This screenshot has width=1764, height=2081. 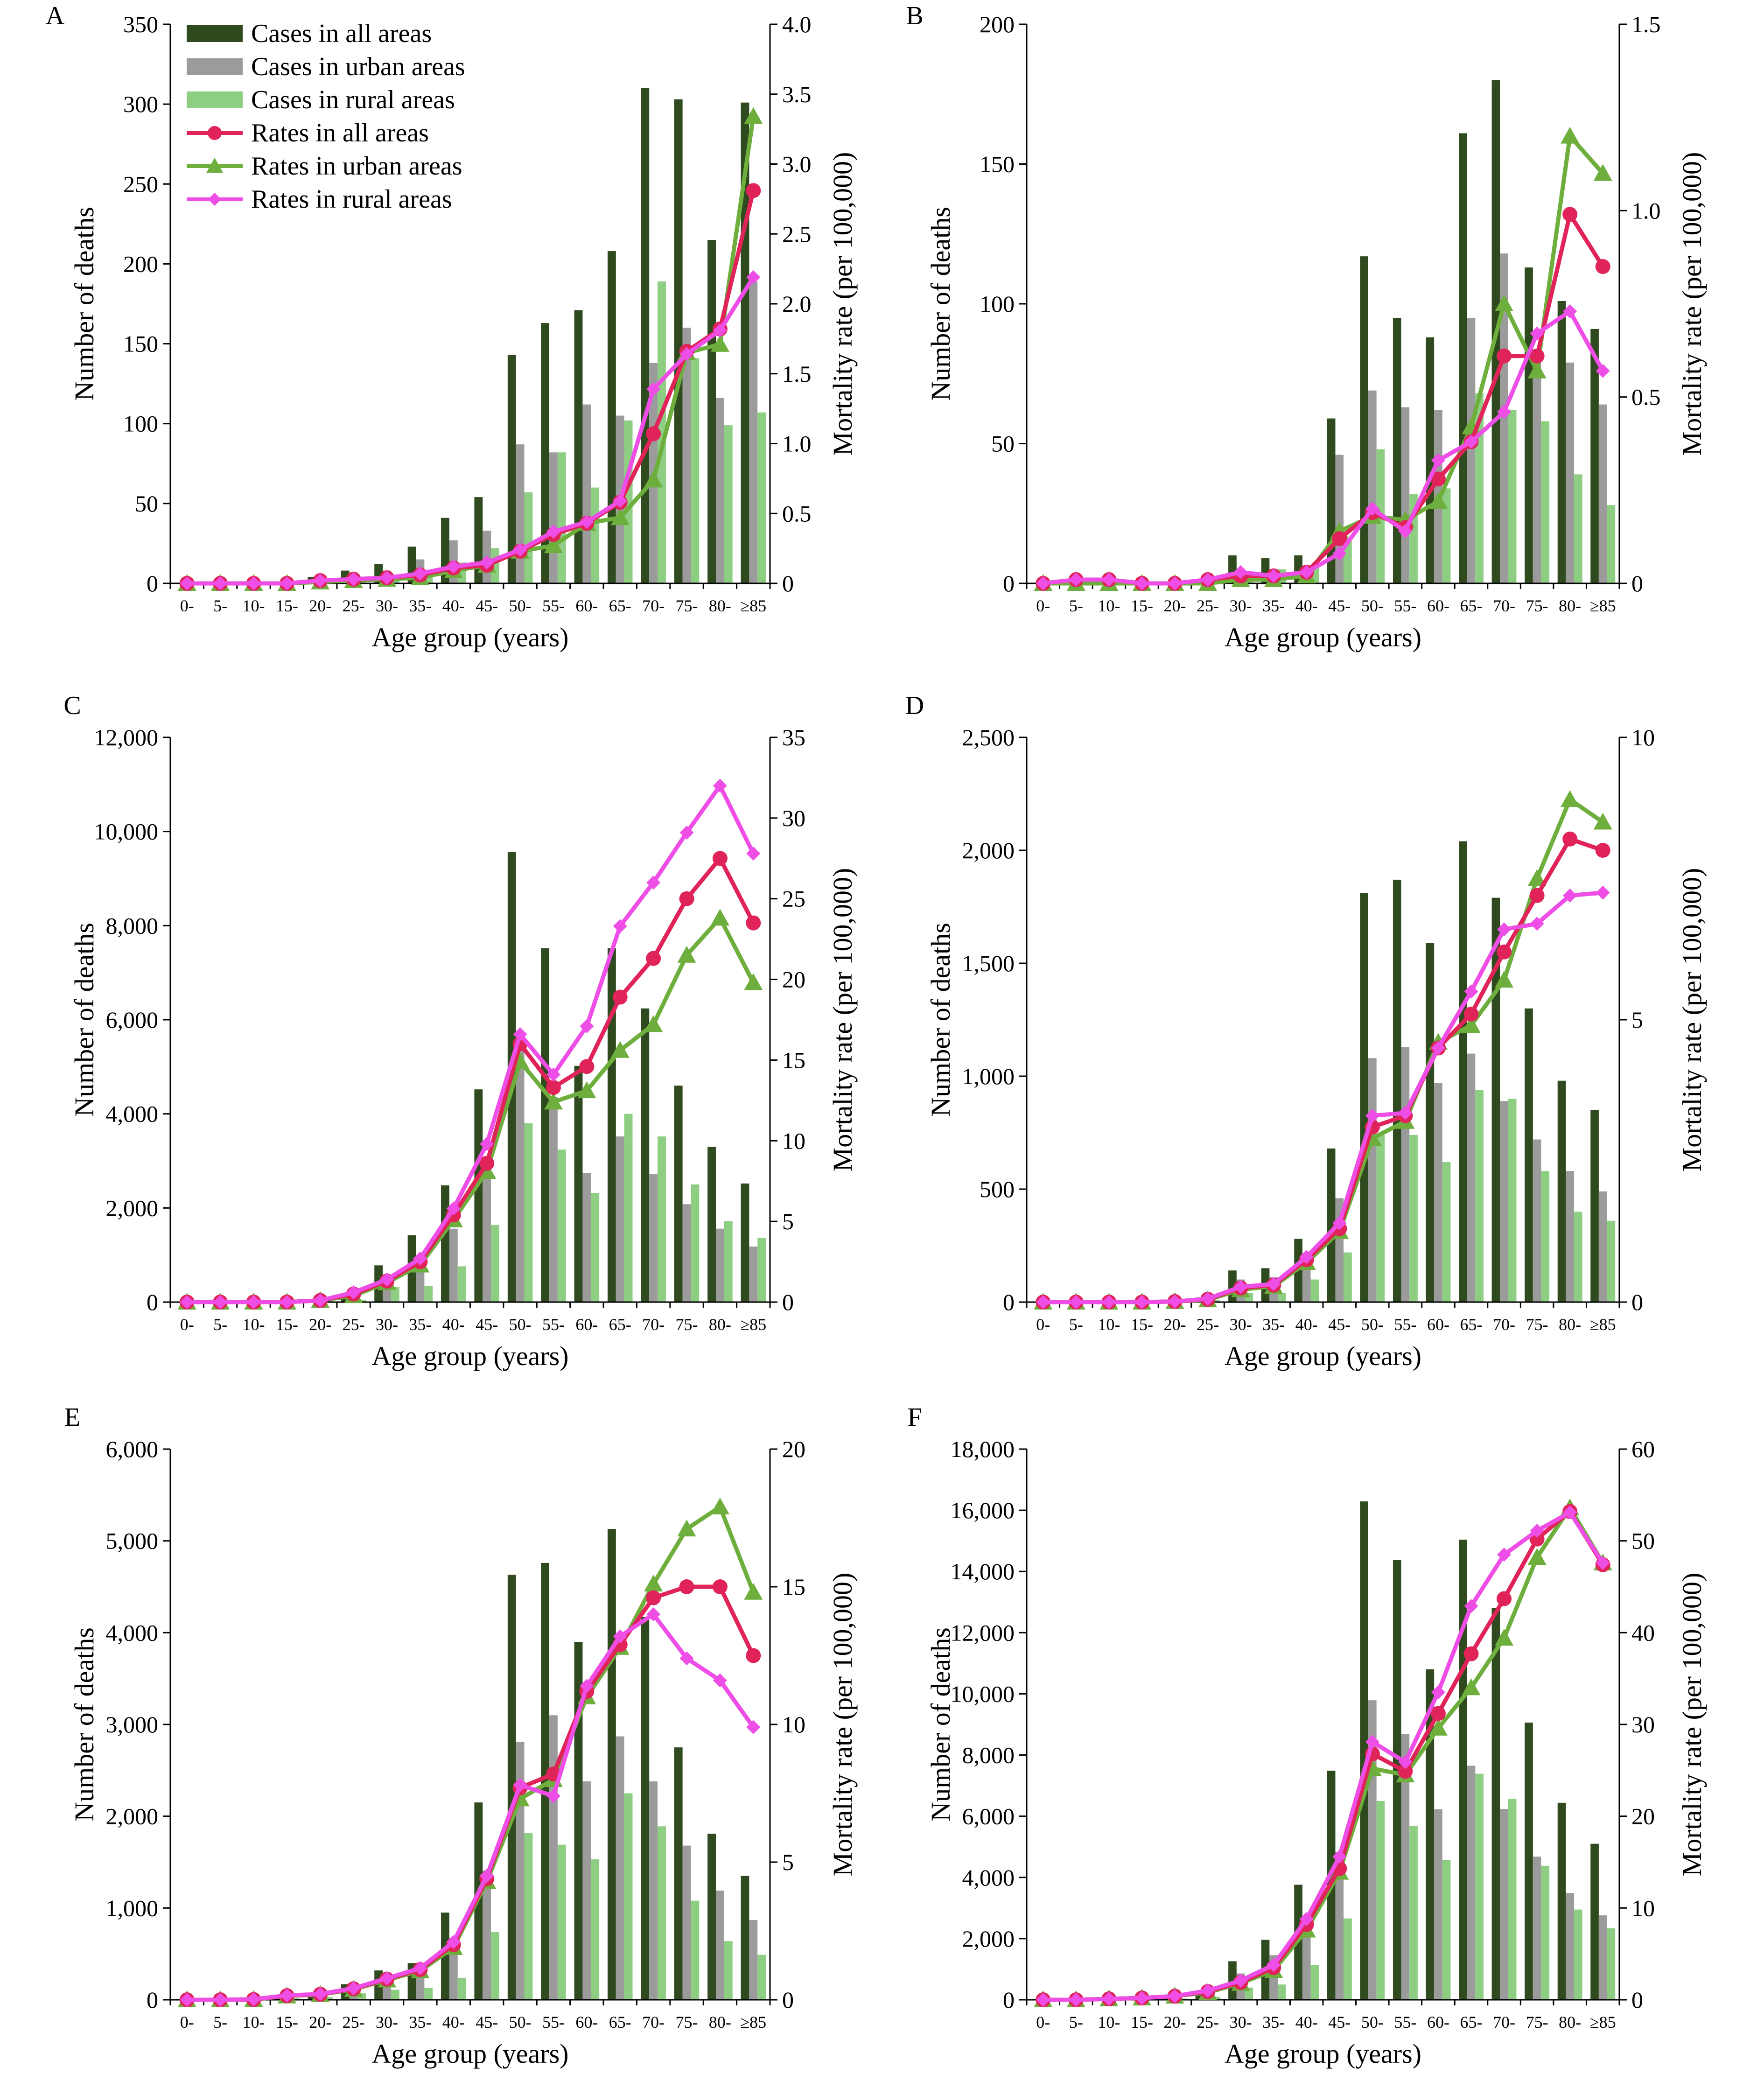 I want to click on x-tick-label: 65-, so click(x=1471, y=605).